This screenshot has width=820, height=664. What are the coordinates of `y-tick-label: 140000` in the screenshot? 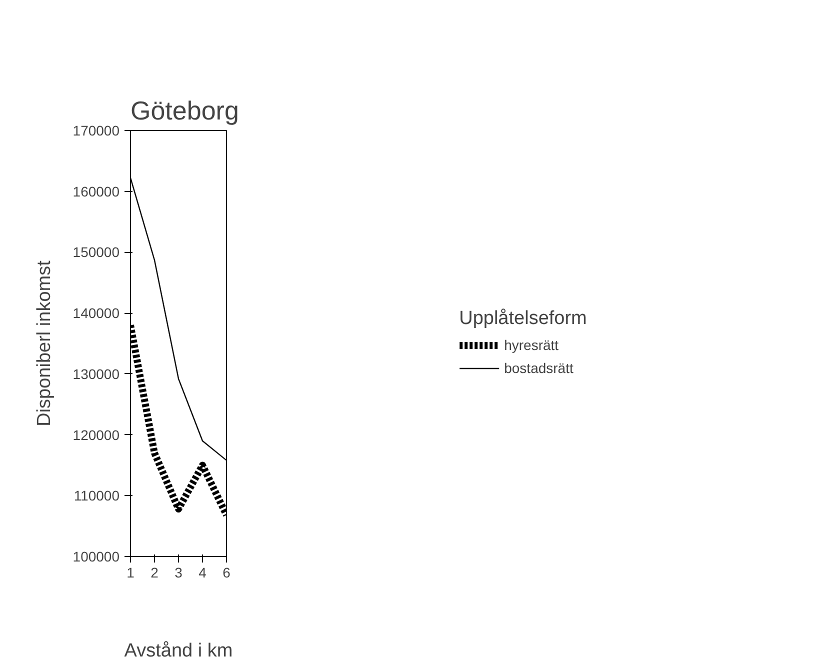 It's located at (96, 313).